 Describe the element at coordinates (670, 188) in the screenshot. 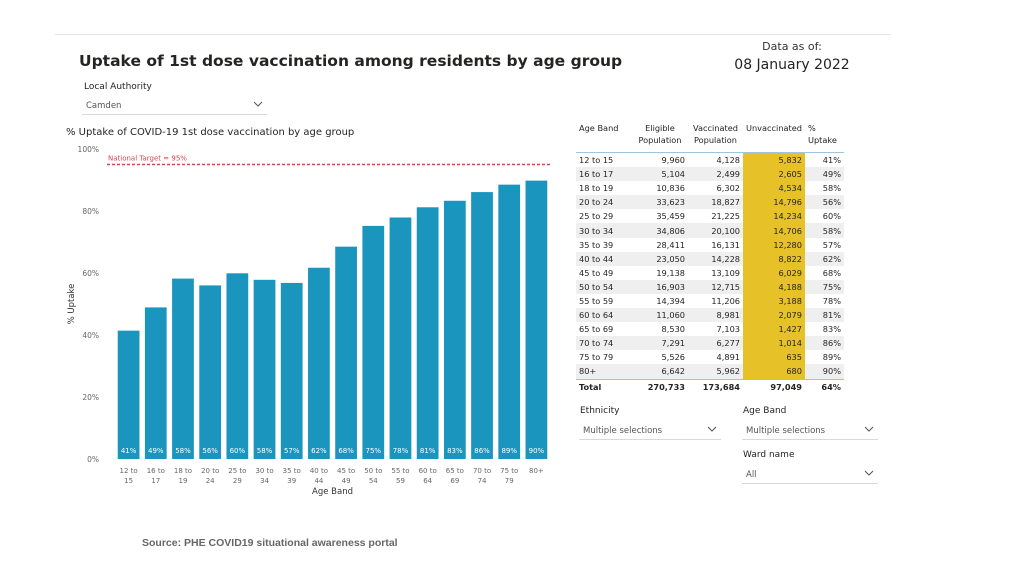

I see `row-eligible: 10,836` at that location.